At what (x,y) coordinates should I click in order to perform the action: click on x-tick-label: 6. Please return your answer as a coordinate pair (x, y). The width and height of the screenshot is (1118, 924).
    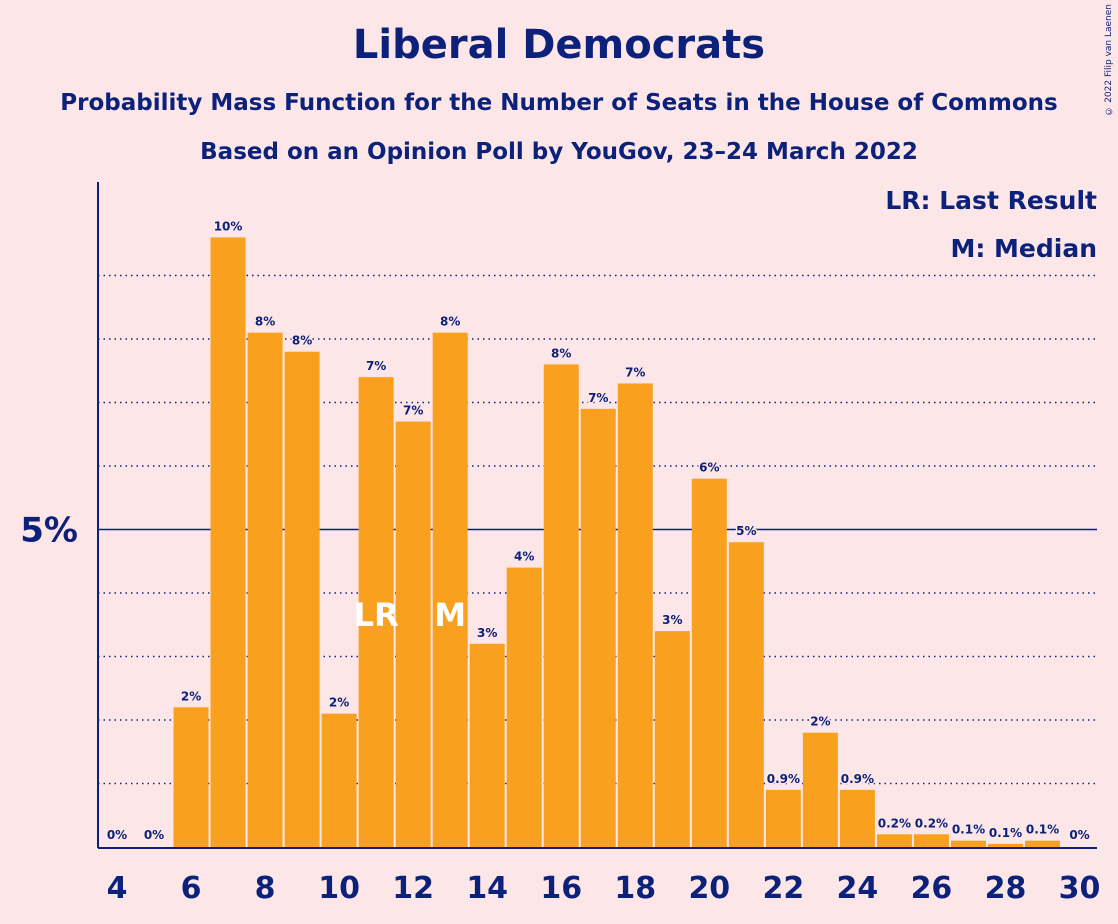
    Looking at the image, I should click on (191, 888).